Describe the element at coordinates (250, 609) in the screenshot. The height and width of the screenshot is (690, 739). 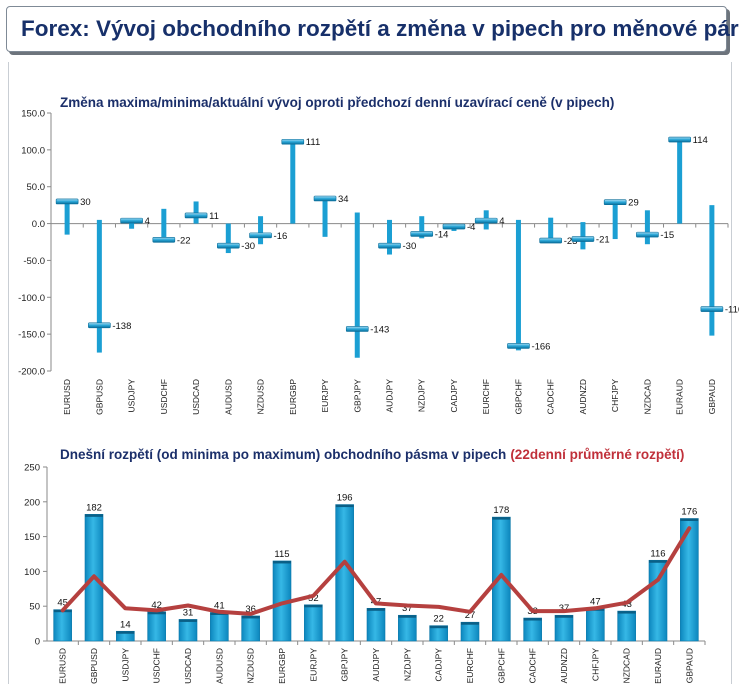
I see `chart2-value-label: 36` at that location.